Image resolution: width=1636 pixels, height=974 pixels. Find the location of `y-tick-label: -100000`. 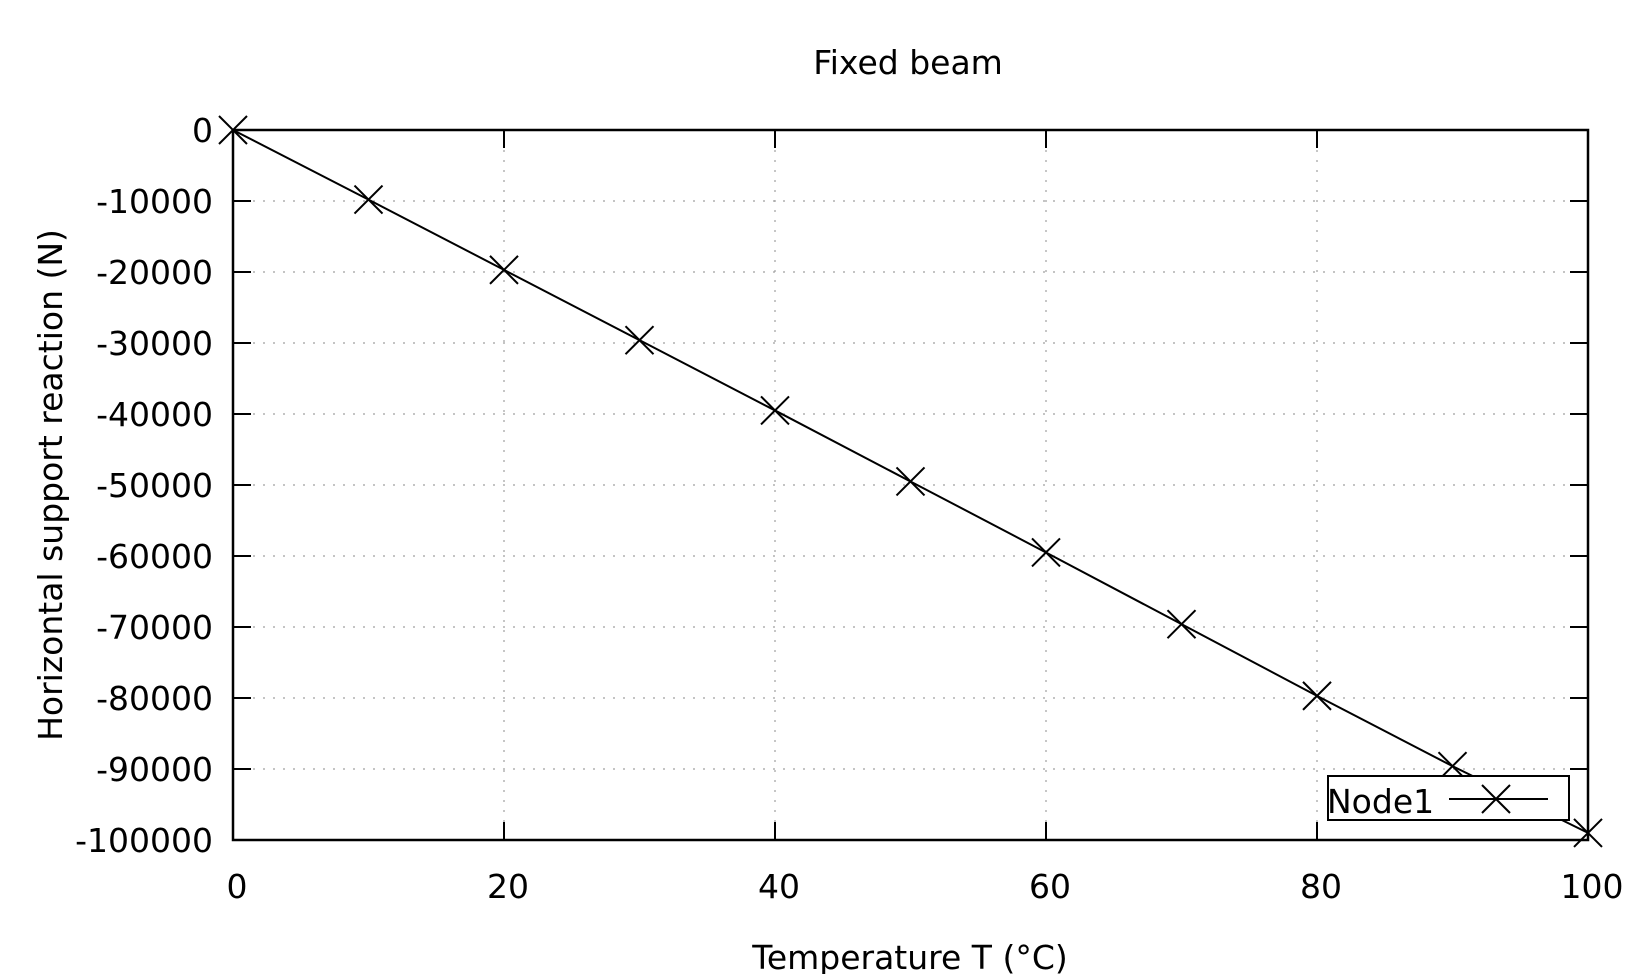

y-tick-label: -100000 is located at coordinates (144, 840).